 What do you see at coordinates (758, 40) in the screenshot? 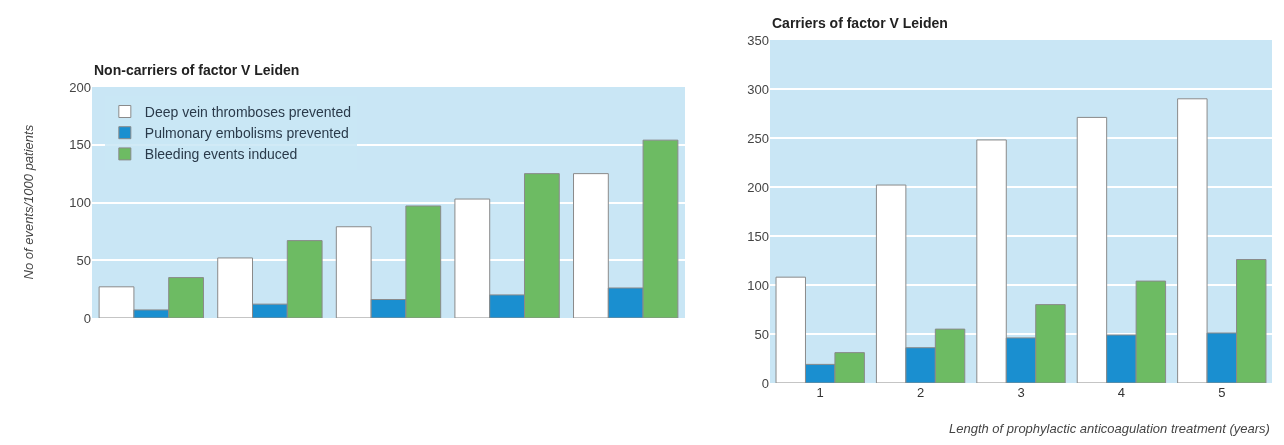
I see `y-tick-label: 350` at bounding box center [758, 40].